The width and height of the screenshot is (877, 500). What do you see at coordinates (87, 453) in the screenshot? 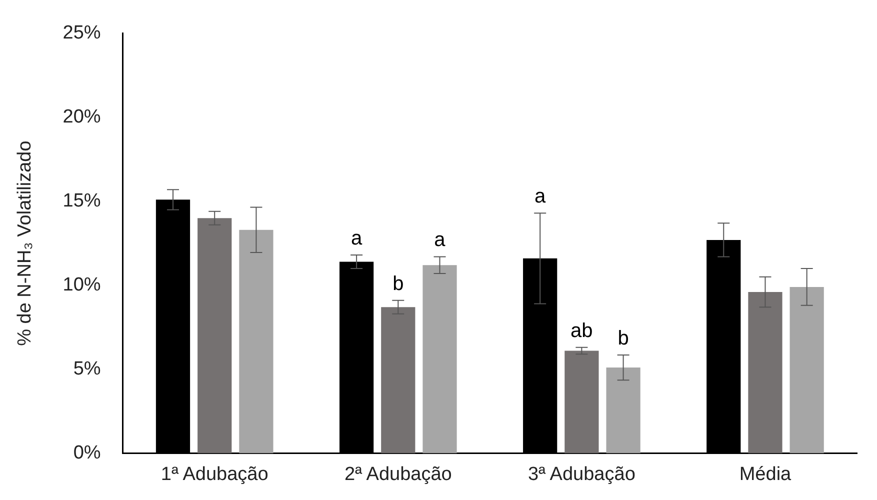
I see `y-tick-label: 0%` at bounding box center [87, 453].